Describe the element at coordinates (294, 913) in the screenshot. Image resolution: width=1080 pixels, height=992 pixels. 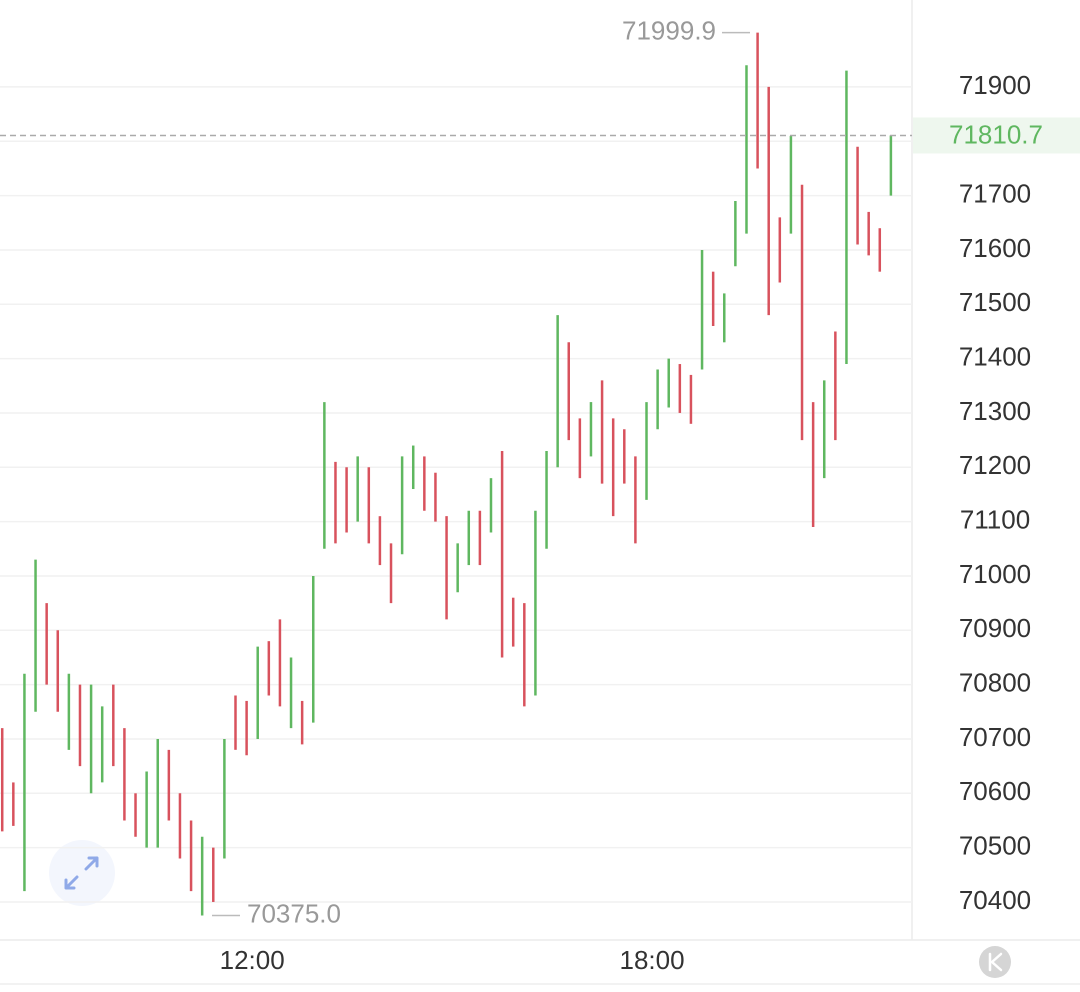
I see `low-label: 70375.0` at that location.